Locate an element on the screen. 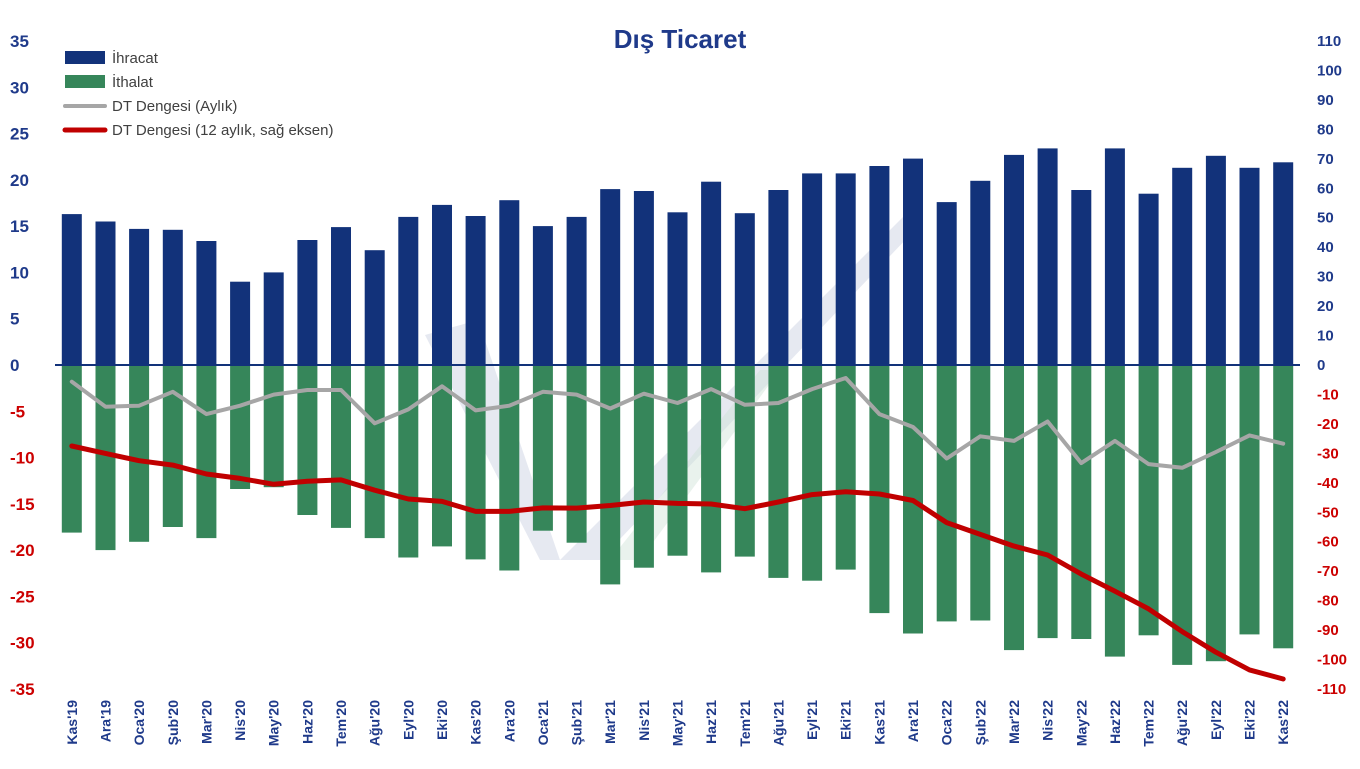  right-tick-label: 100 is located at coordinates (1329, 70).